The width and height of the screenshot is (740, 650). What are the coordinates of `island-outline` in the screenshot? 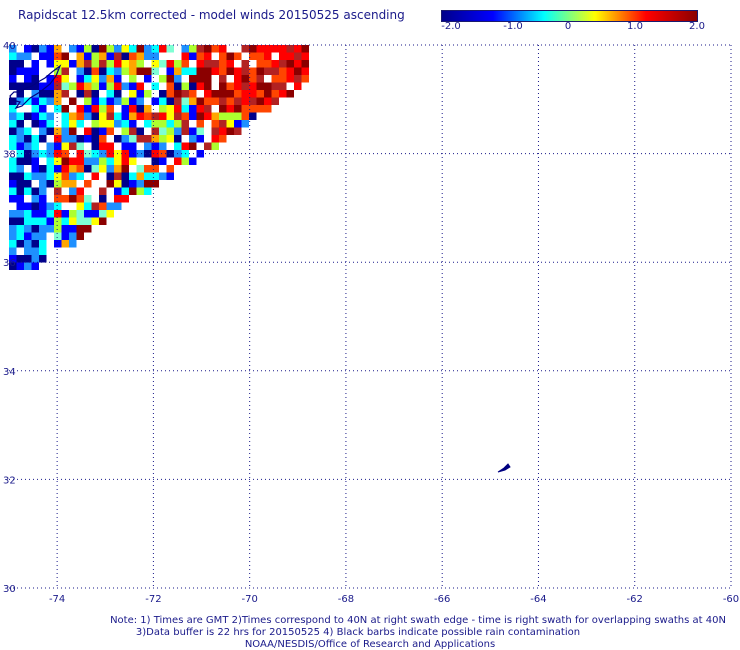 It's located at (504, 468).